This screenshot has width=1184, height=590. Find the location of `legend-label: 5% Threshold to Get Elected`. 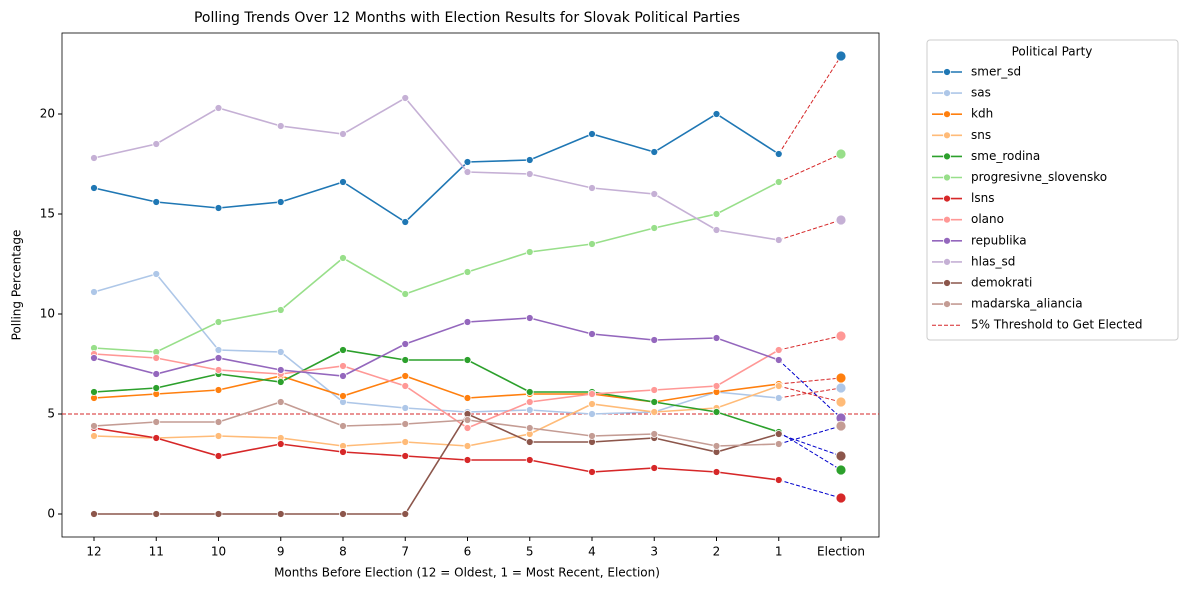

legend-label: 5% Threshold to Get Elected is located at coordinates (1056, 325).